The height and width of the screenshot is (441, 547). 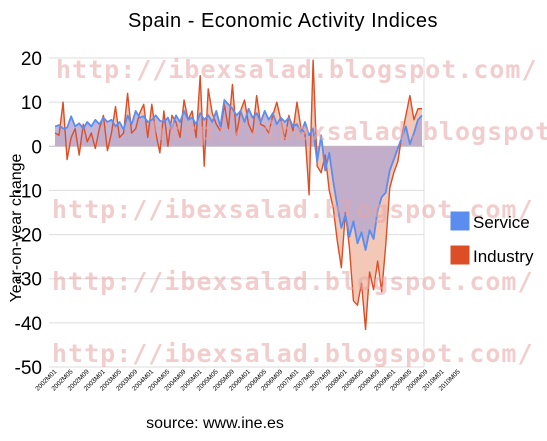 What do you see at coordinates (501, 222) in the screenshot?
I see `legend-label-service: Service` at bounding box center [501, 222].